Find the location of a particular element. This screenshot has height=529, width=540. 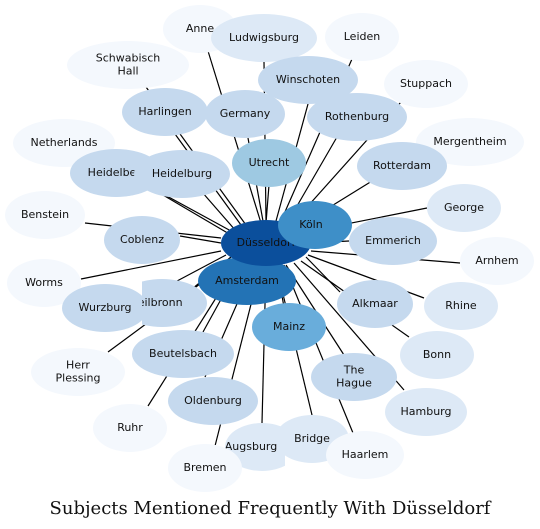

node-label-schwabisch-hall: Schwabisch Hall is located at coordinates (128, 65).